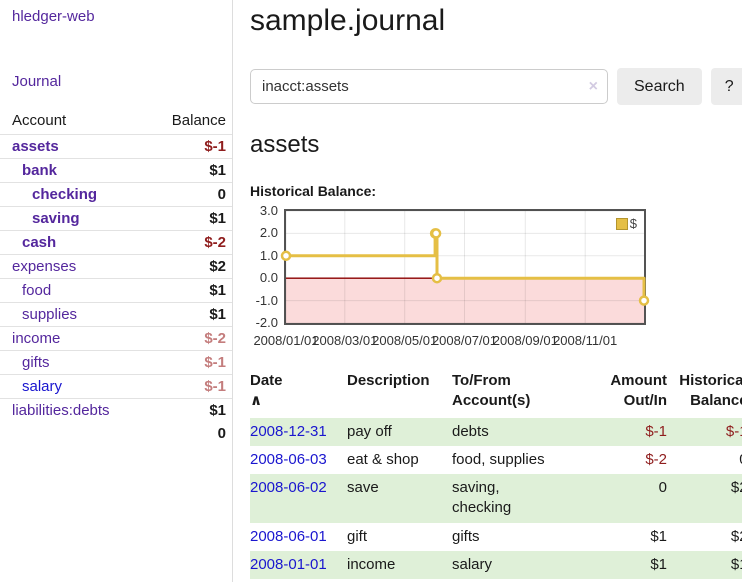  I want to click on account-link: gifts, so click(36, 362).